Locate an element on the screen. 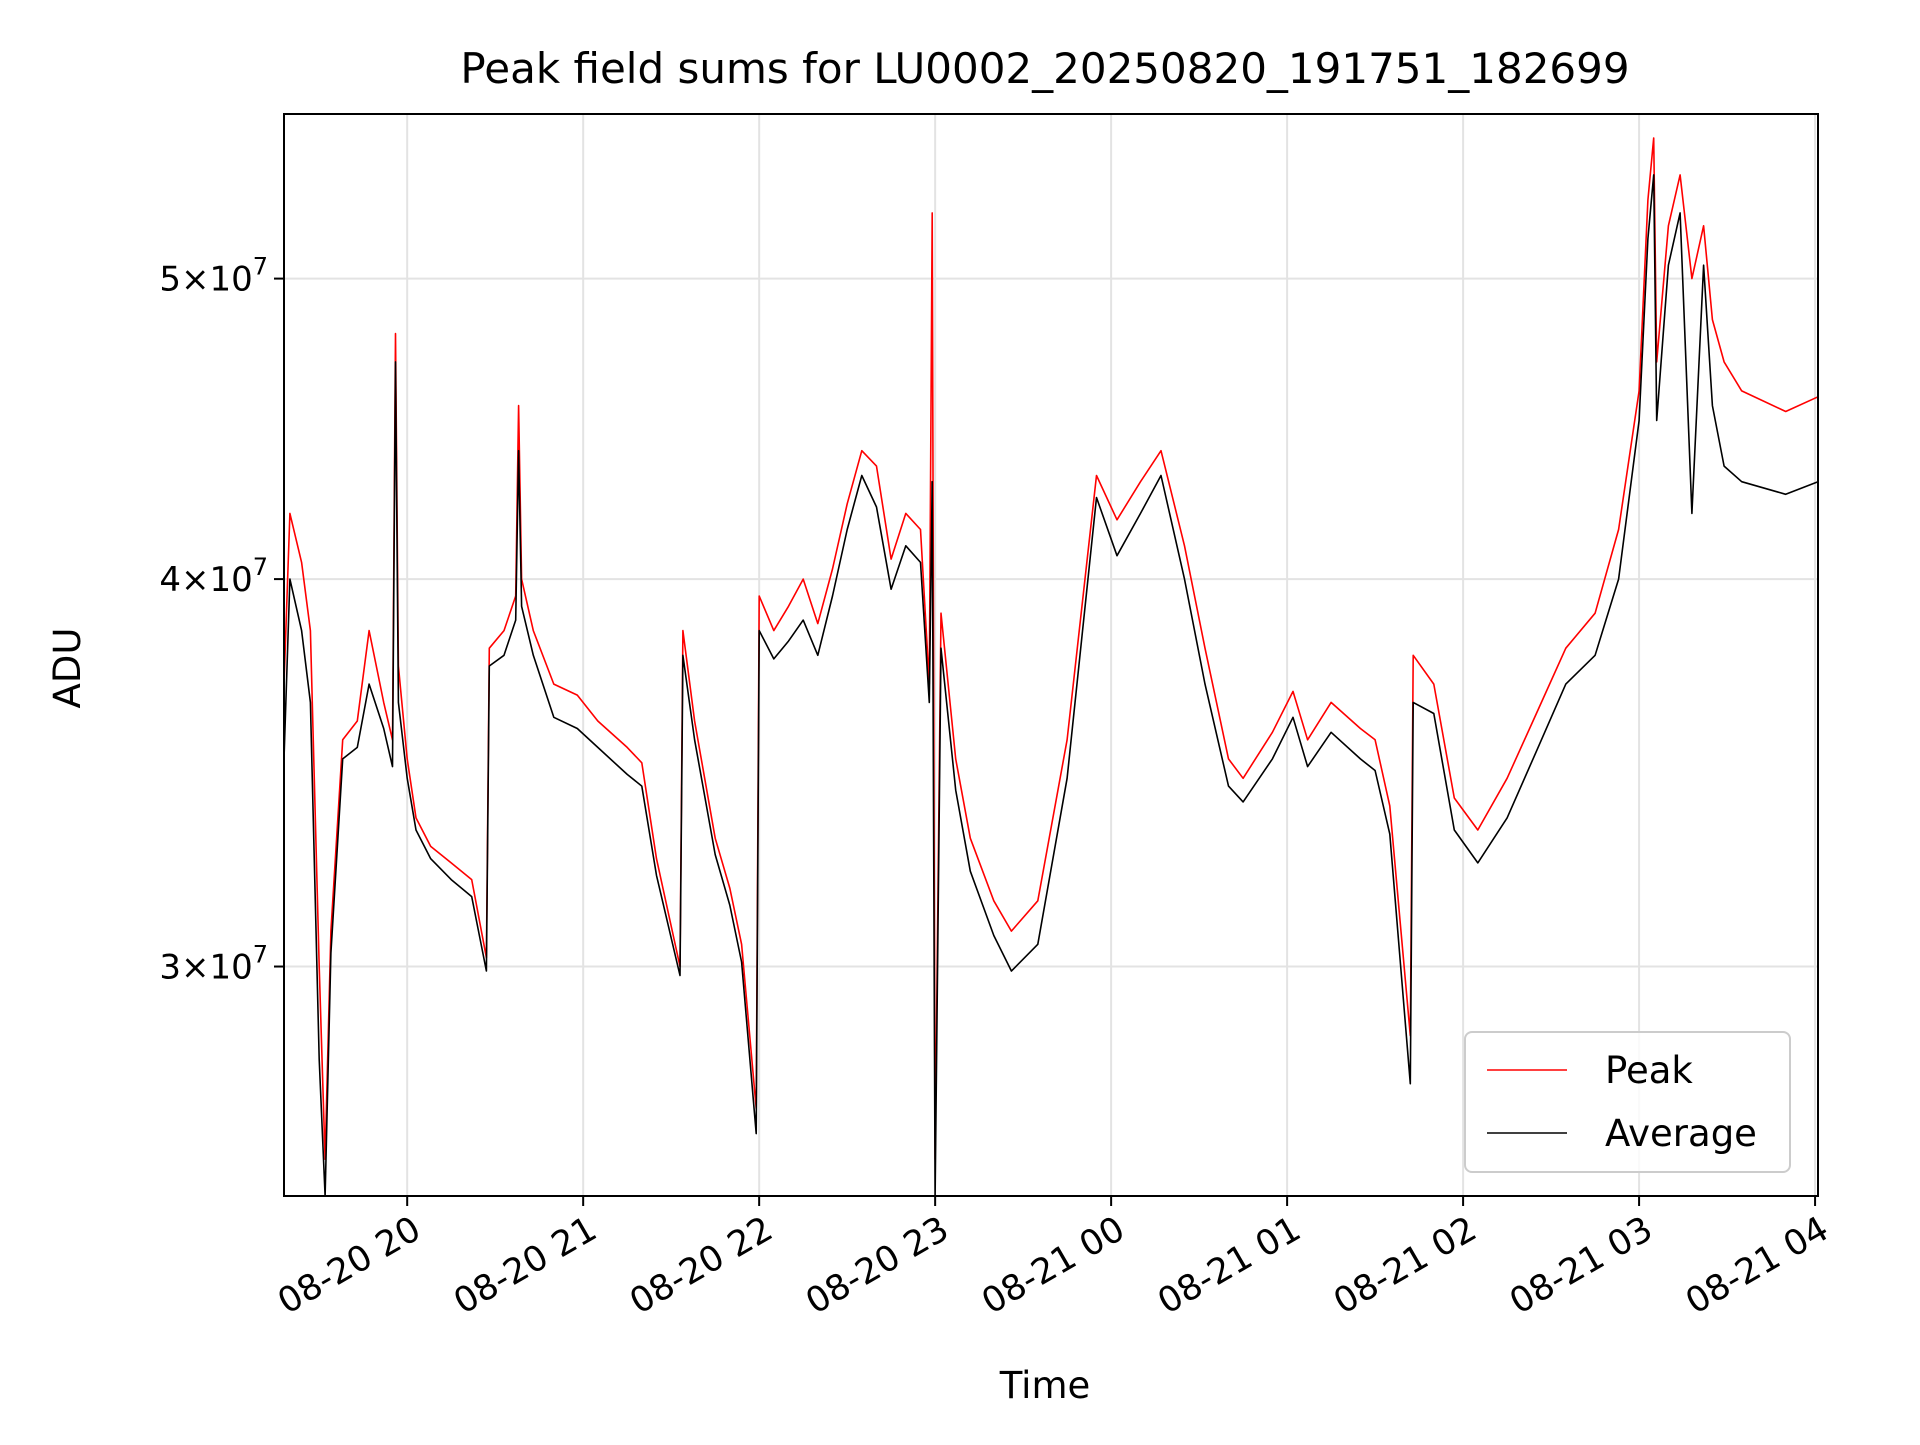 This screenshot has height=1445, width=1920. y-tick-label: 5×107 is located at coordinates (213, 276).